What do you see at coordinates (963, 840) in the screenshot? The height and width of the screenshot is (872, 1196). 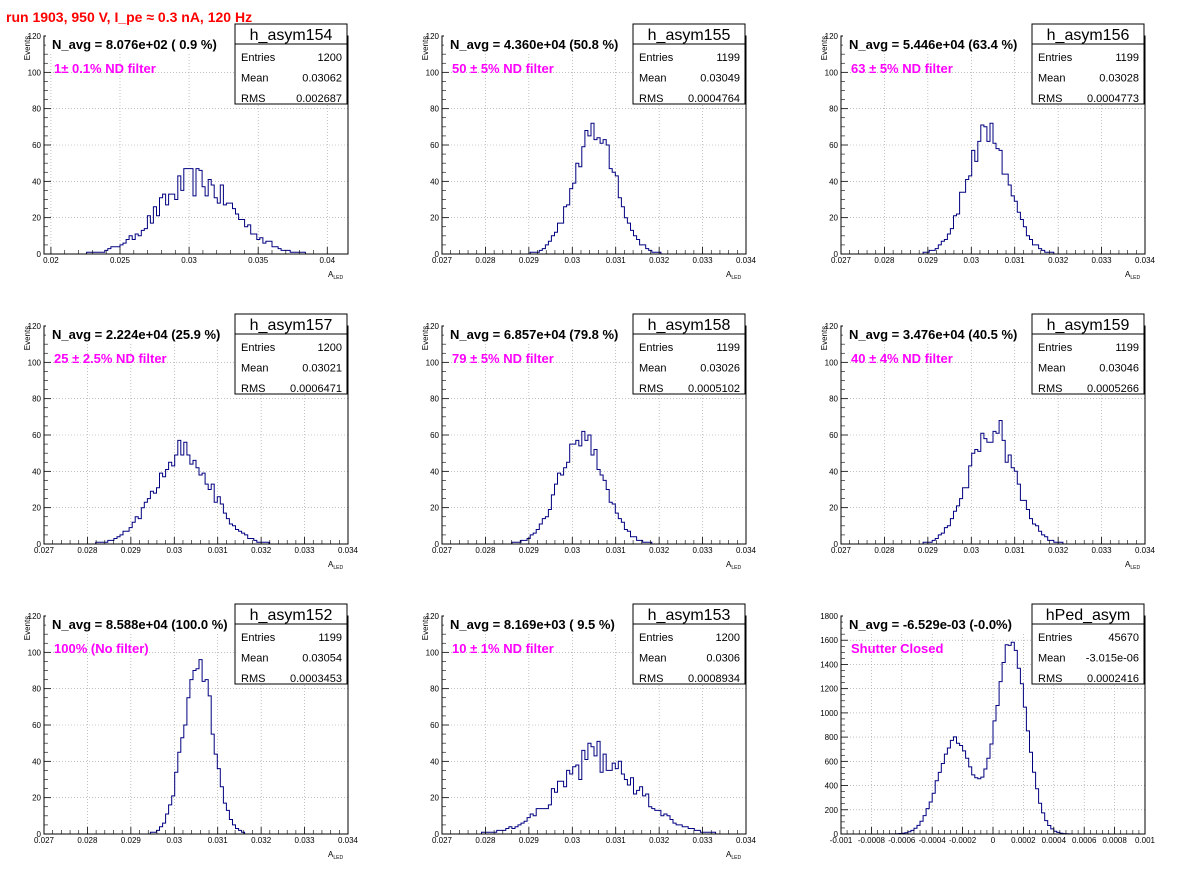 I see `x-tick-label: -0.0002` at bounding box center [963, 840].